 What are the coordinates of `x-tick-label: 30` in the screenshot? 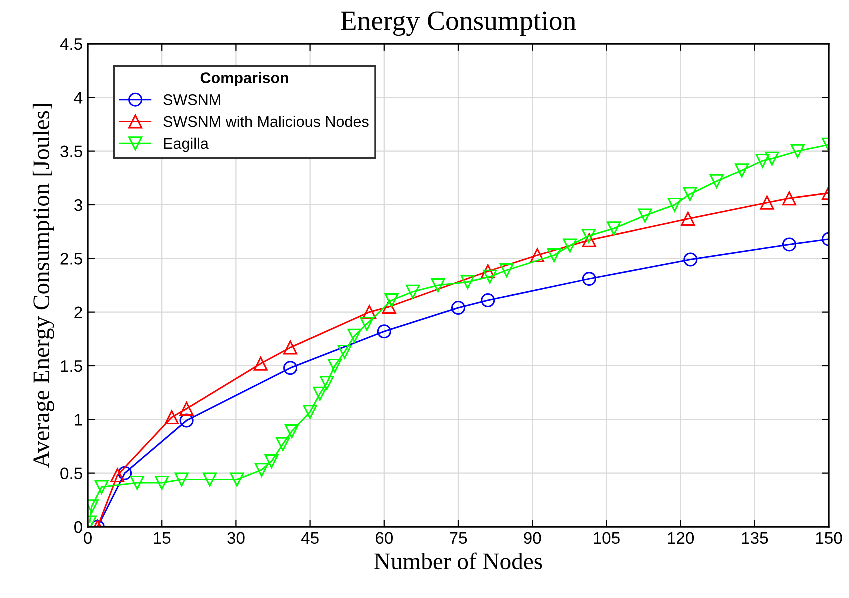 It's located at (236, 538).